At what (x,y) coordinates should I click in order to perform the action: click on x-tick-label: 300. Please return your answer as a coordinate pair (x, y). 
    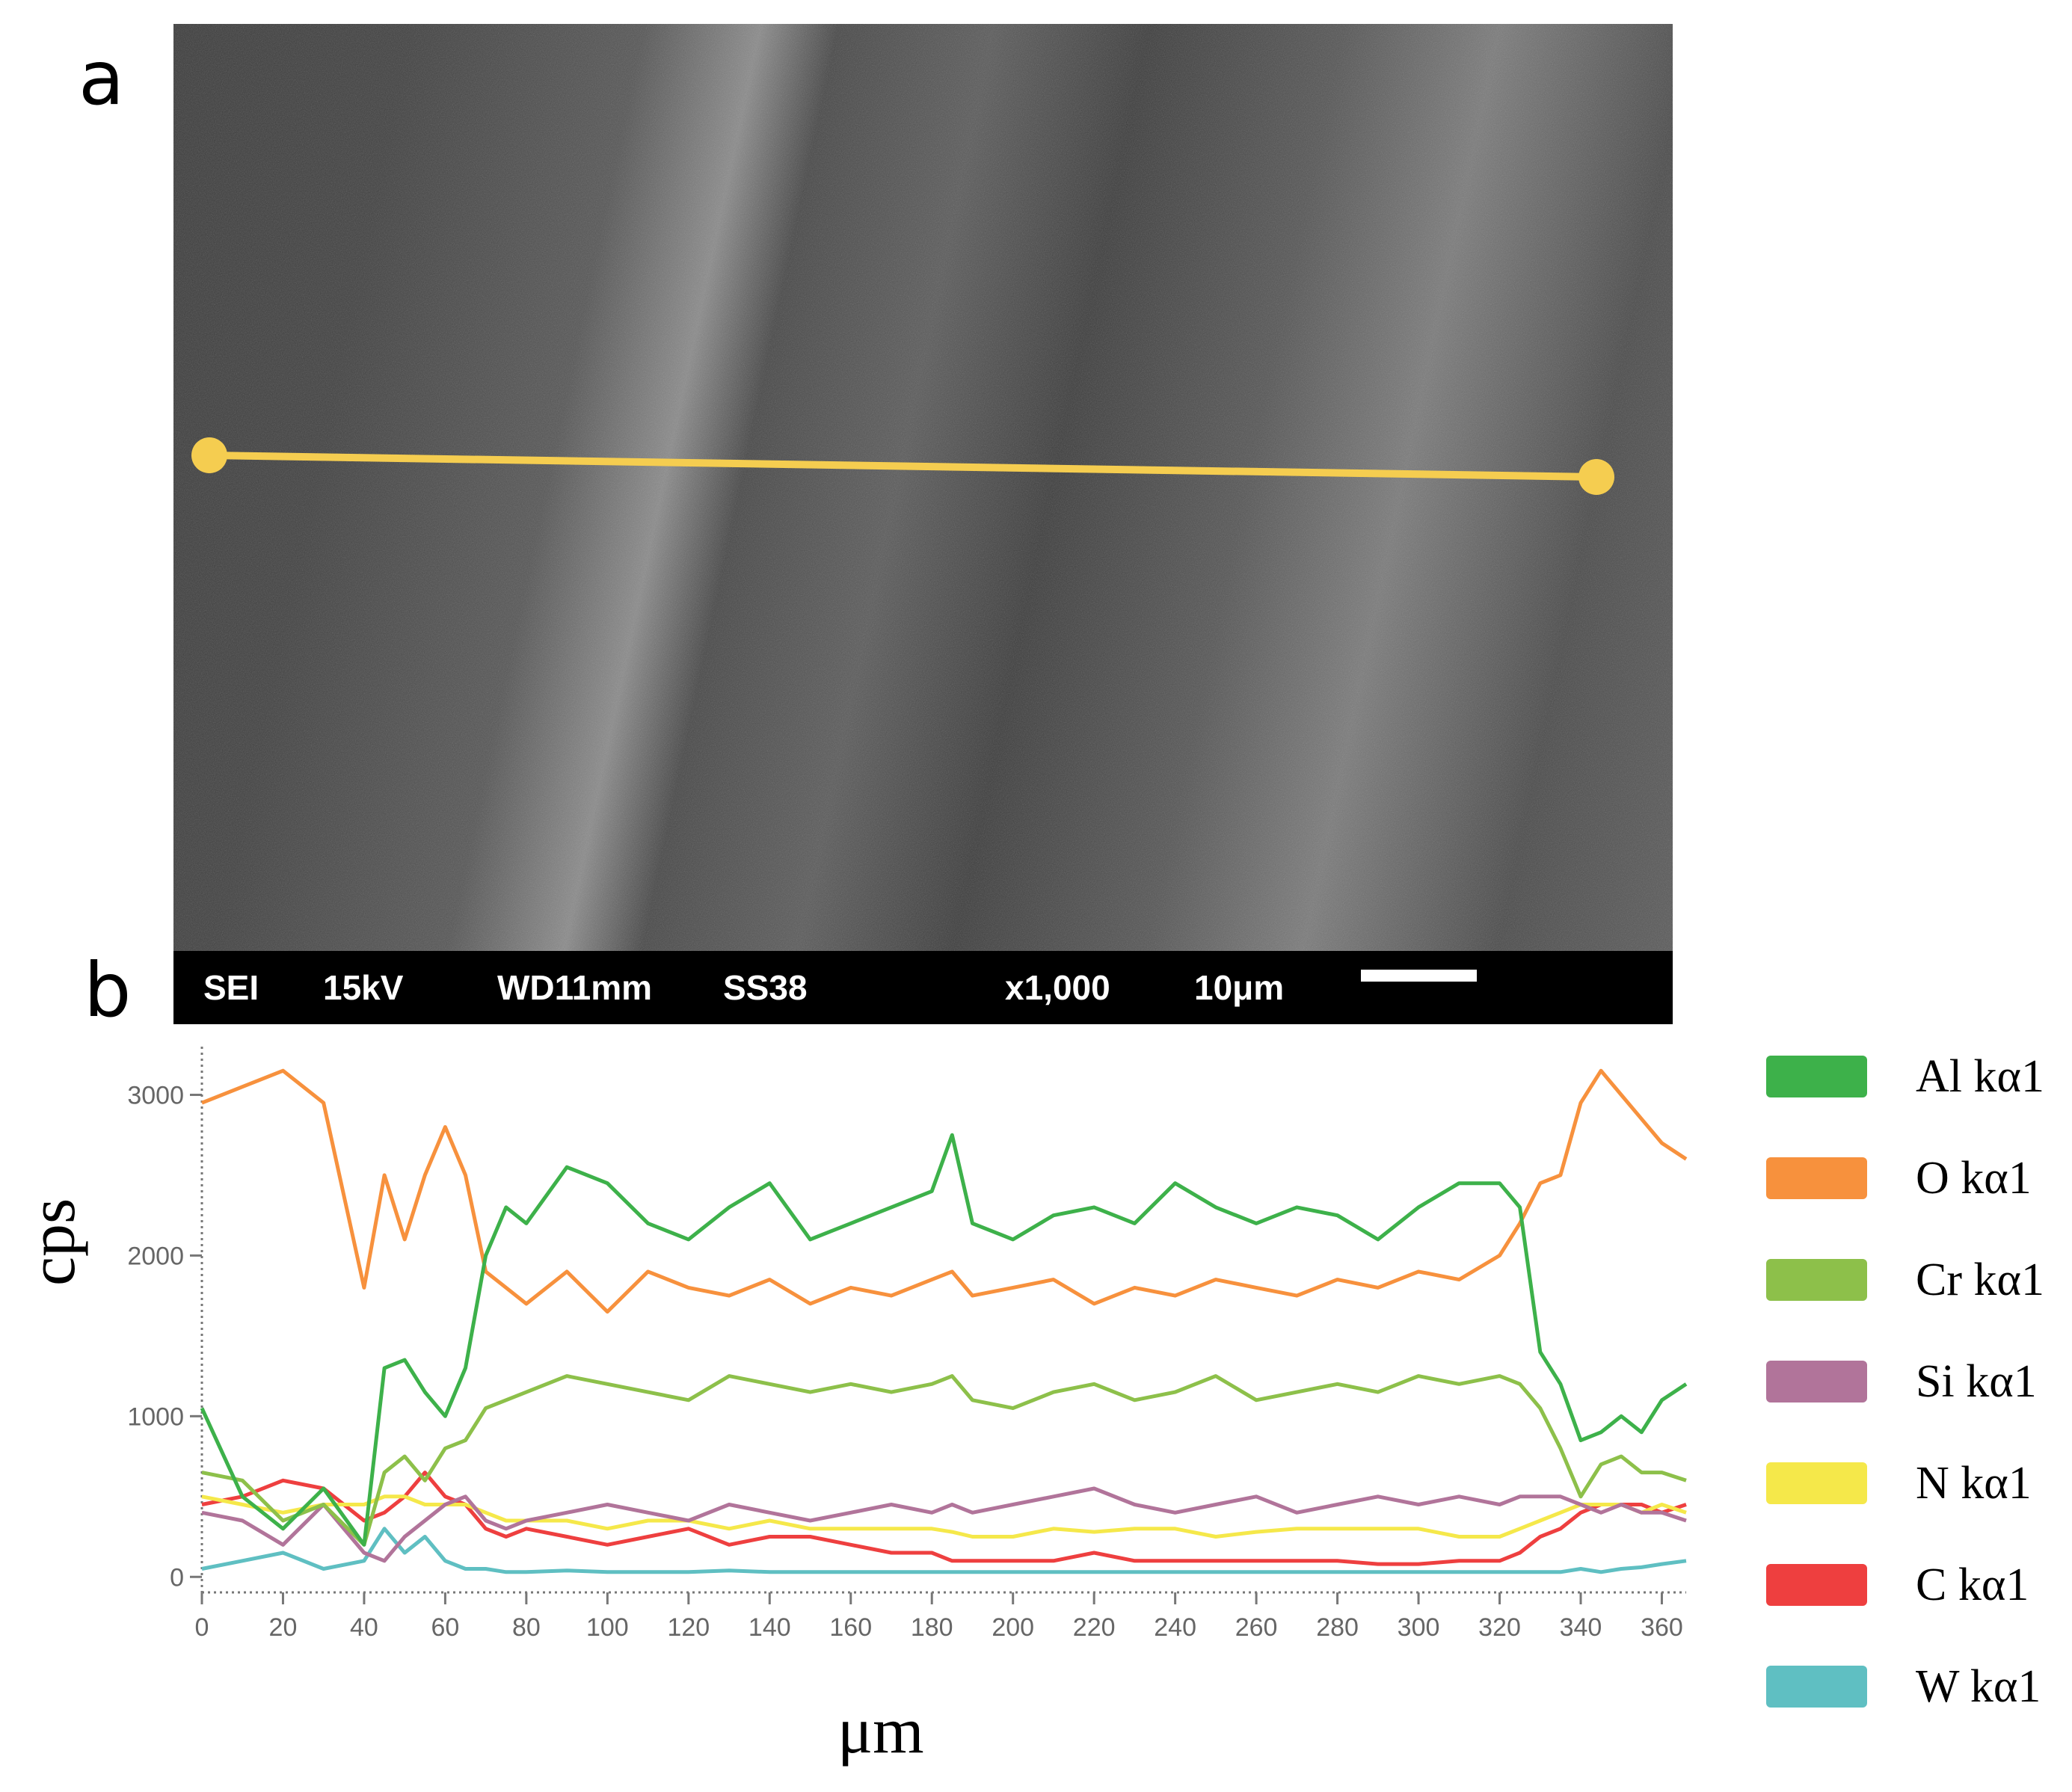
    Looking at the image, I should click on (1419, 1627).